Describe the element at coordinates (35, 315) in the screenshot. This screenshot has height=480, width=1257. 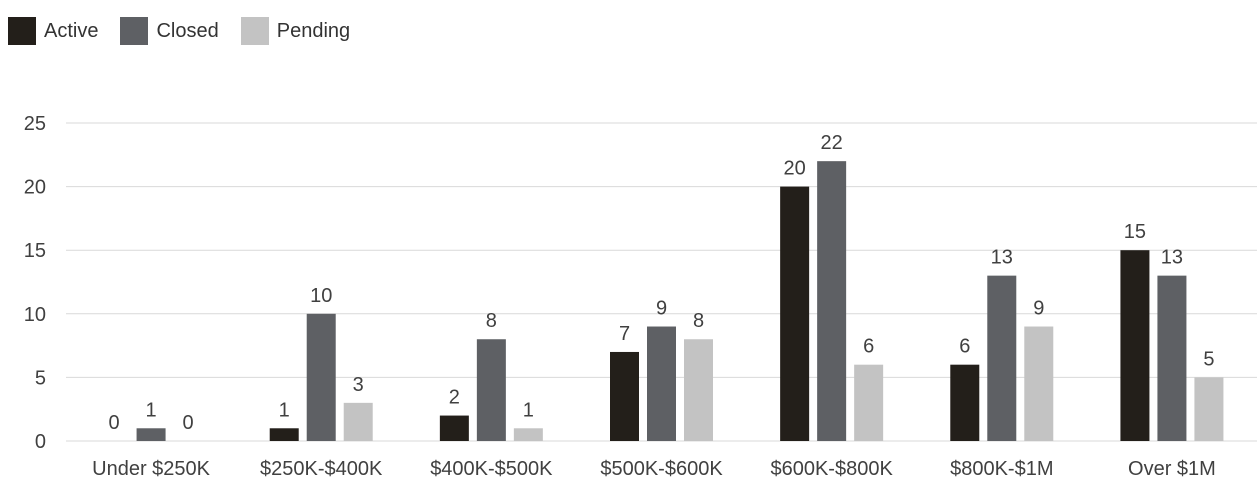
I see `y-tick-label: 10` at that location.